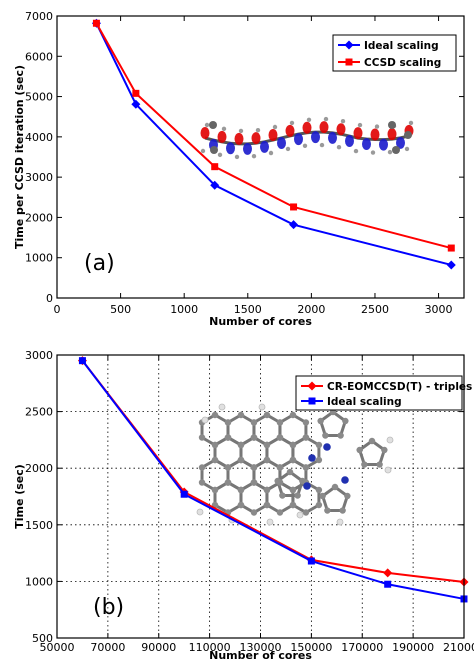 The height and width of the screenshot is (664, 474). What do you see at coordinates (39, 56) in the screenshot?
I see `y-tick-label: 6000` at bounding box center [39, 56].